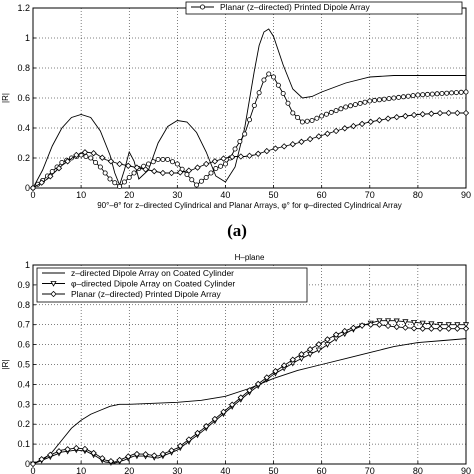  Describe the element at coordinates (23, 8) in the screenshot. I see `top-y-tick-label: 1.2` at that location.